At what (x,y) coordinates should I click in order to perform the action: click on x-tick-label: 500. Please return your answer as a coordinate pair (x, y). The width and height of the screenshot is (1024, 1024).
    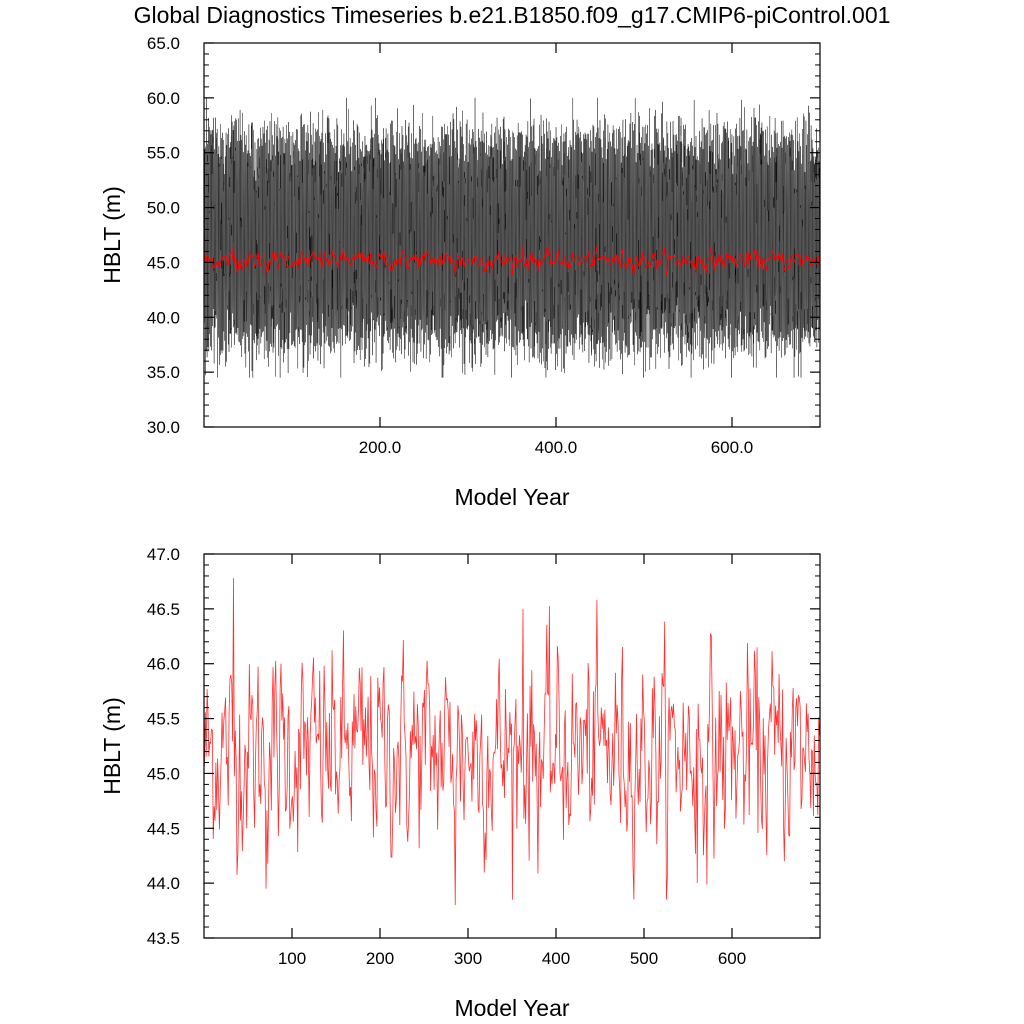
    Looking at the image, I should click on (644, 958).